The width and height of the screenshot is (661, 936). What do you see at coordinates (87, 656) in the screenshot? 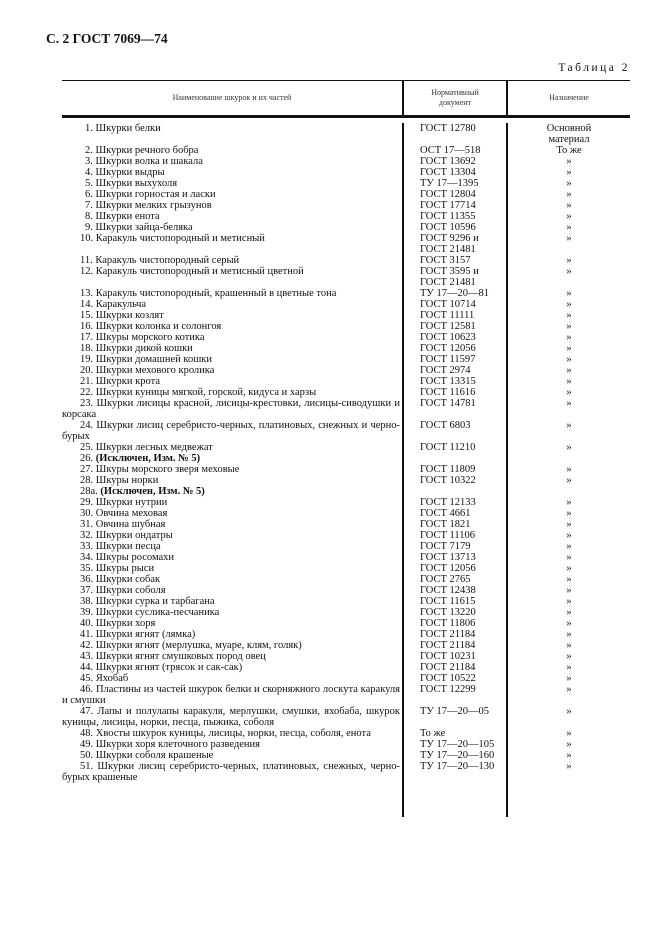
I see `row-number: 43.` at bounding box center [87, 656].